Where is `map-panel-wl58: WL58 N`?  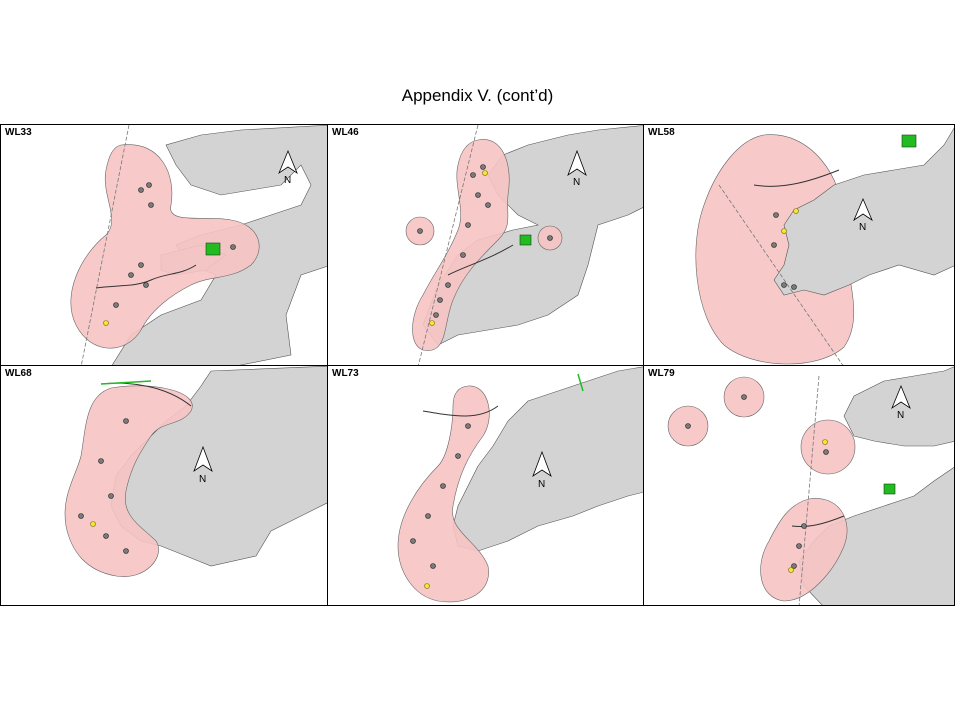
map-panel-wl58: WL58 N is located at coordinates (799, 245).